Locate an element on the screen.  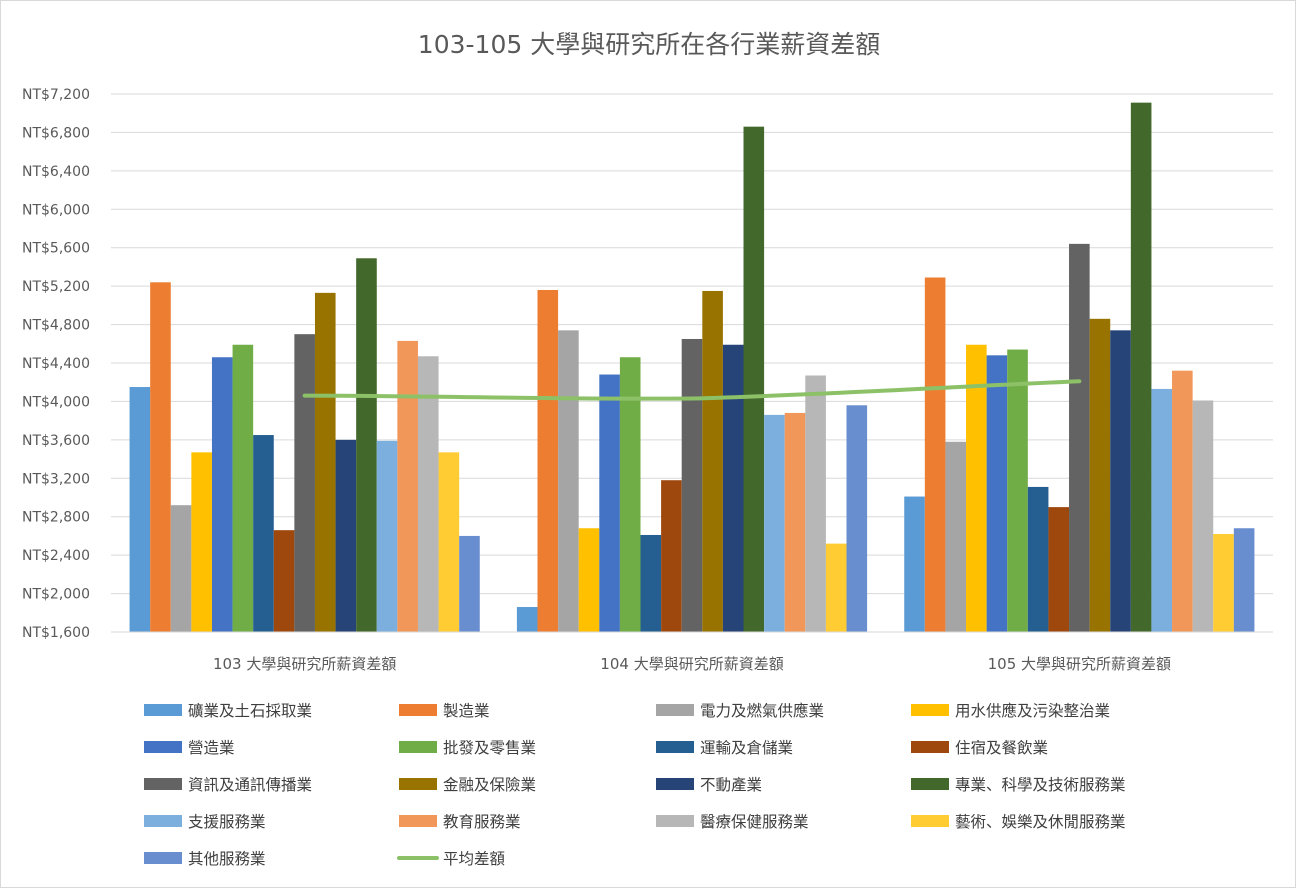
legend-item: 藝術、娛樂及休閒服務業 is located at coordinates (1018, 822).